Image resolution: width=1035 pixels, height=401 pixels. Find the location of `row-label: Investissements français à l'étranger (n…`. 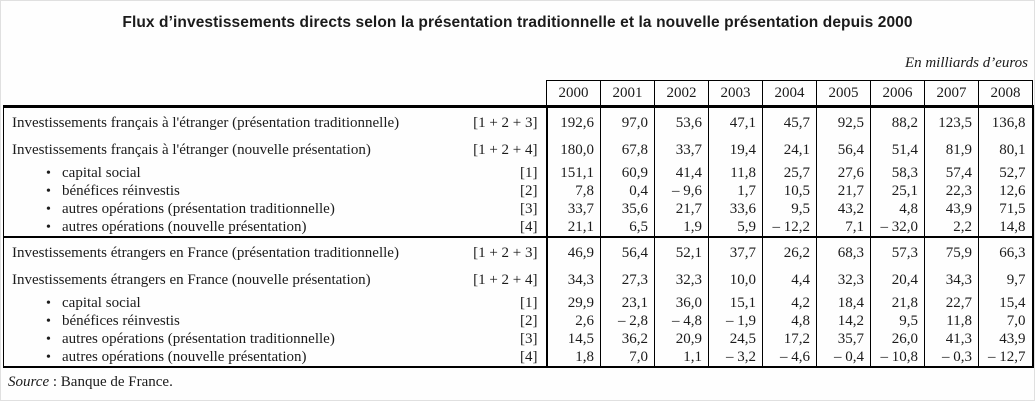

row-label: Investissements français à l'étranger (n… is located at coordinates (232, 151).